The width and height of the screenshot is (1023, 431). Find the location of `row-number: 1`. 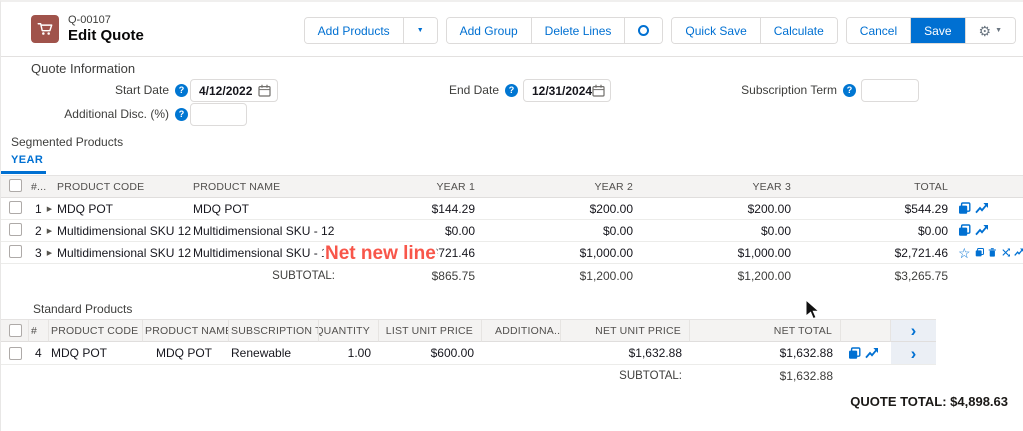

row-number: 1 is located at coordinates (38, 208).